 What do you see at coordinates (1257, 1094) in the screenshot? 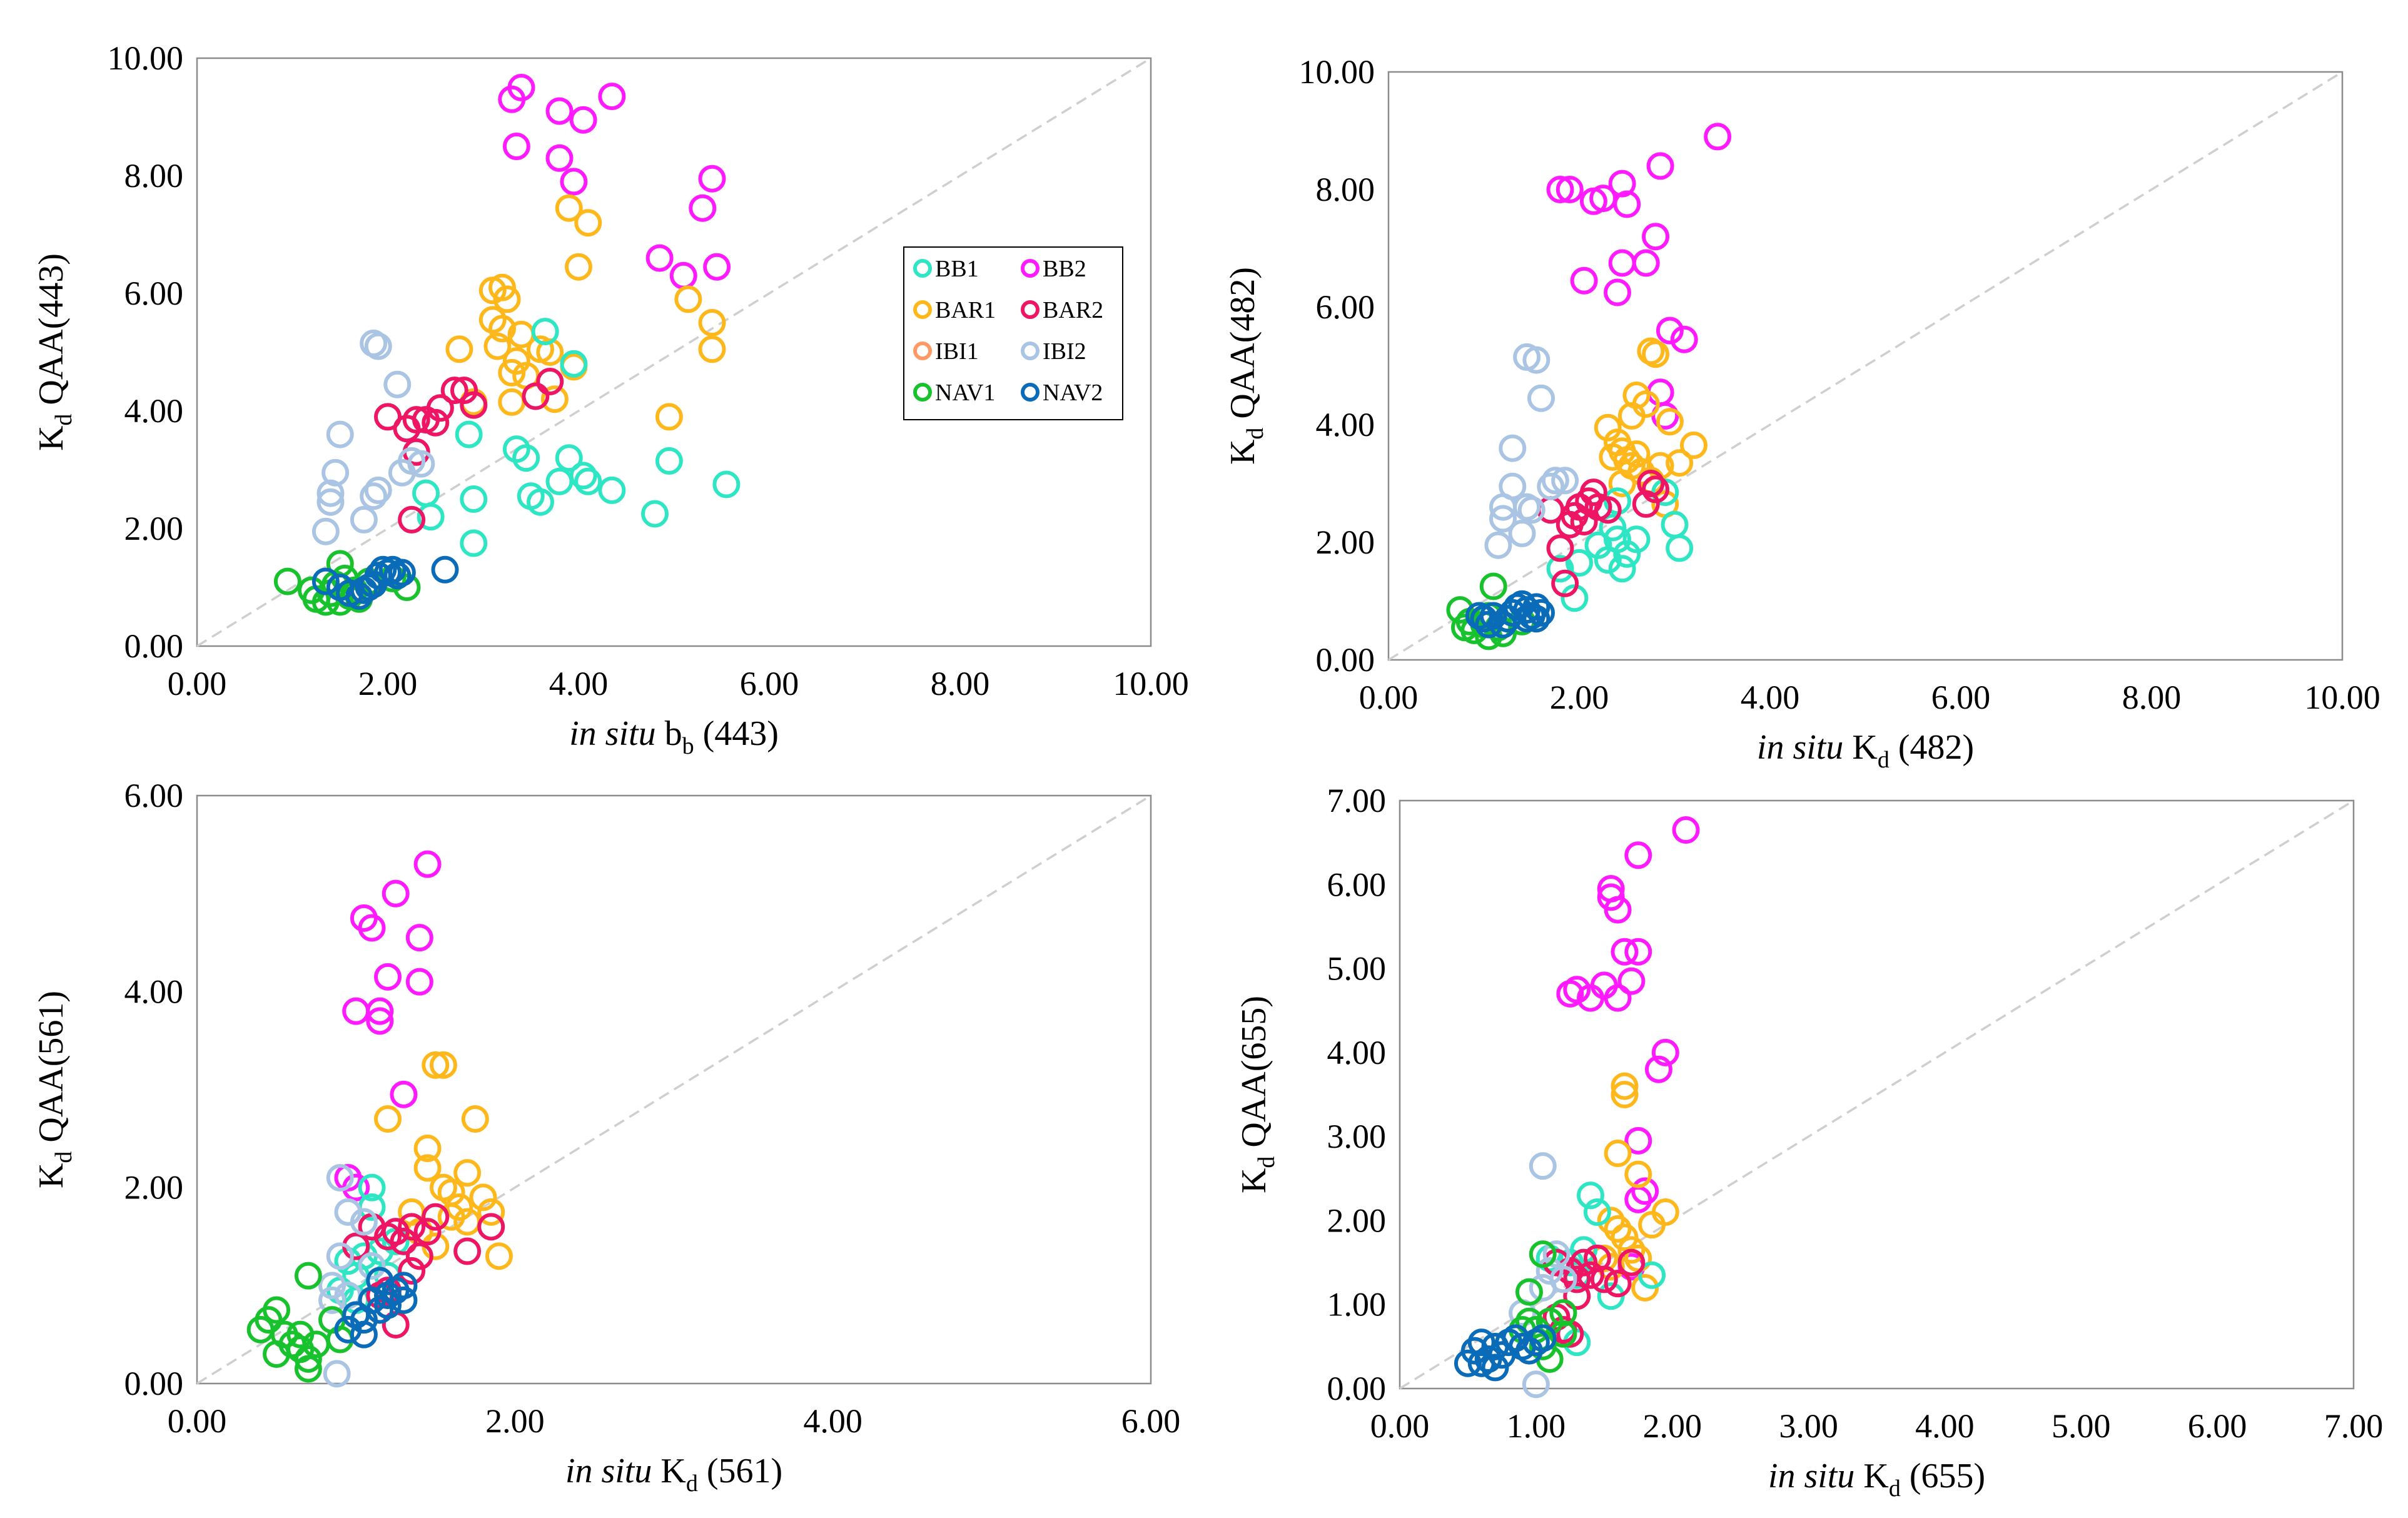
I see `y-axis-label: Kd QAA(655)` at bounding box center [1257, 1094].